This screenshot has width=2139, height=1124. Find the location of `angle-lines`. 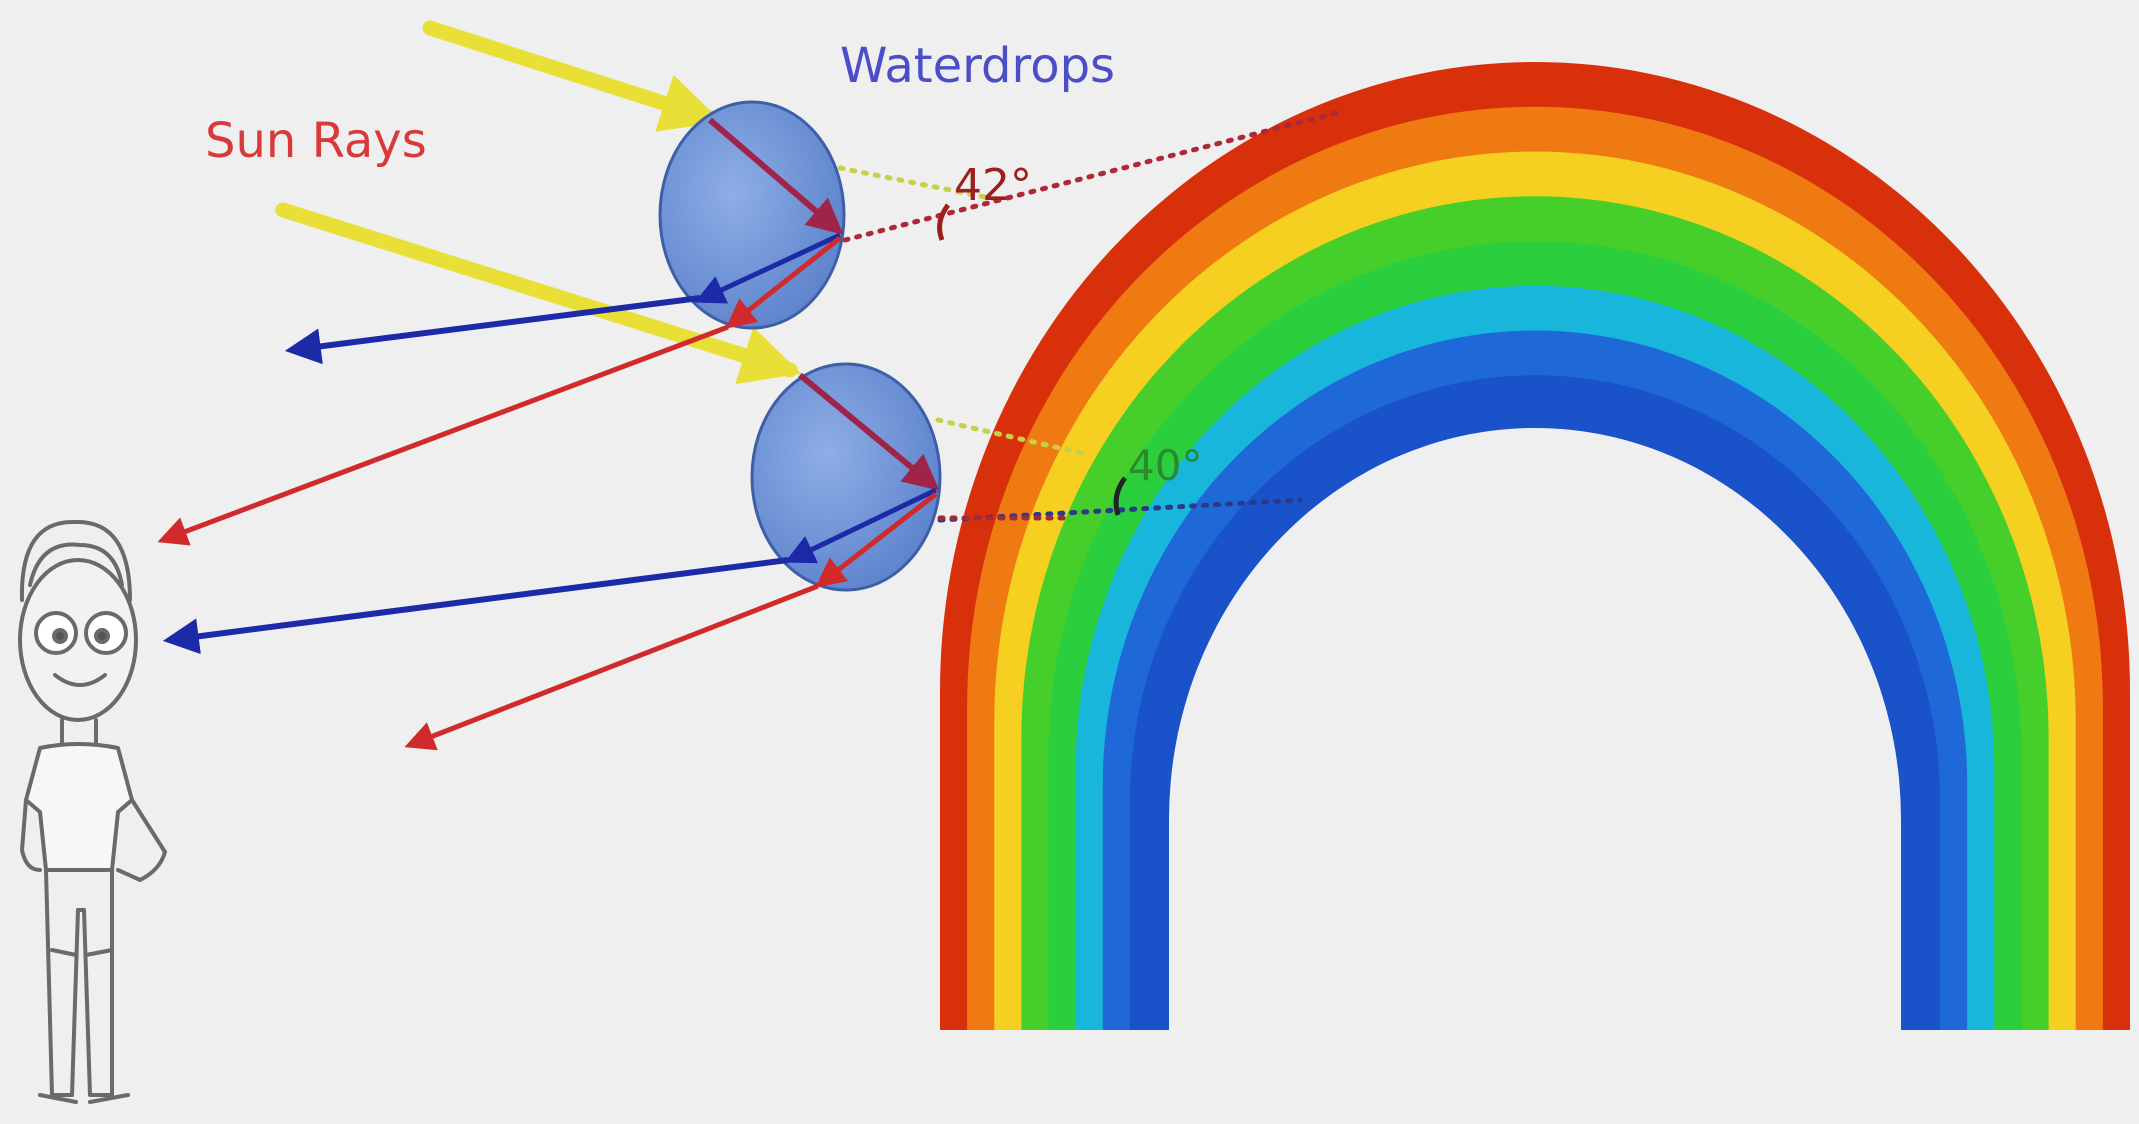

angle-lines is located at coordinates (1090, 316).